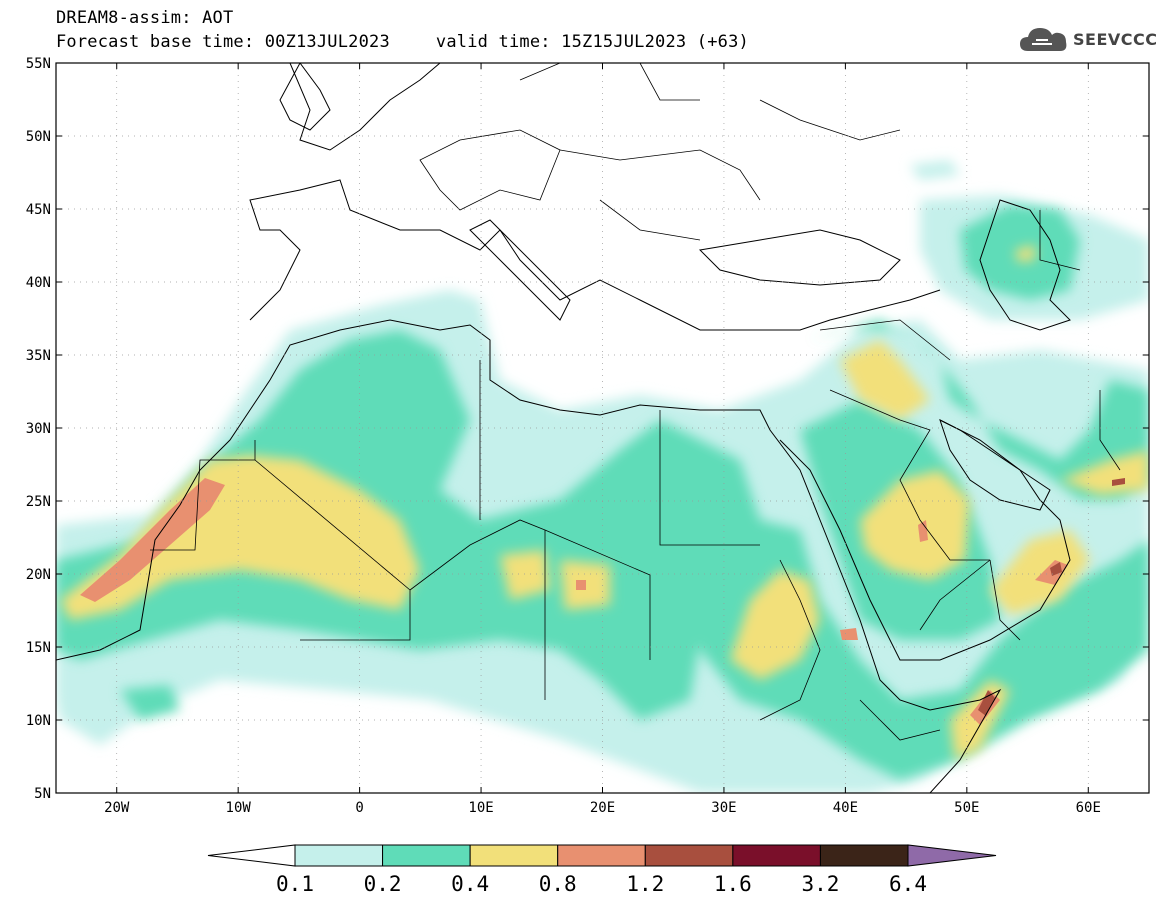  Describe the element at coordinates (38, 429) in the screenshot. I see `lat-tick-label: 30N` at that location.